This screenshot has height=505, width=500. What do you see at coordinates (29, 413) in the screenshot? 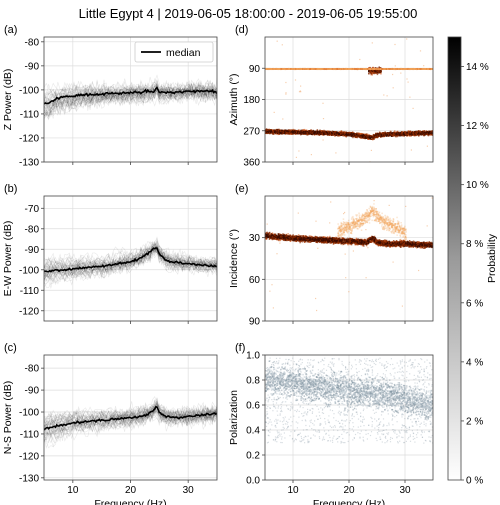
I see `y-tick-label: -100` at bounding box center [29, 413].